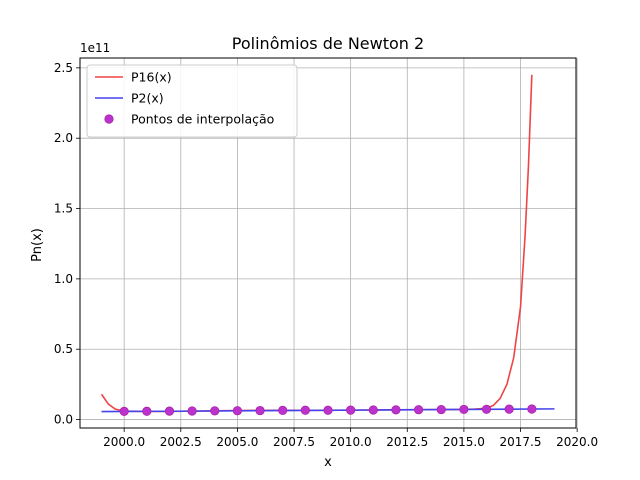 The width and height of the screenshot is (640, 480). Describe the element at coordinates (577, 442) in the screenshot. I see `x-tick-label: 2020.0` at that location.